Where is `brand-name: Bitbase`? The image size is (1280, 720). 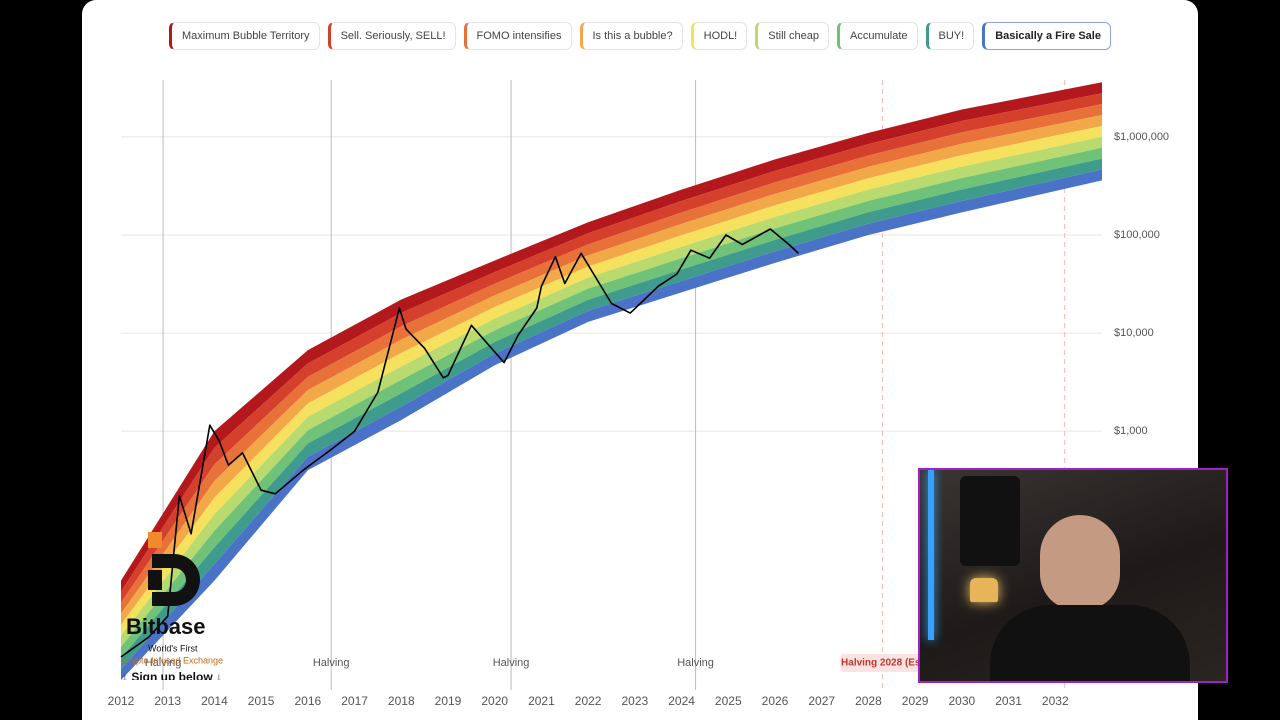 brand-name: Bitbase is located at coordinates (165, 626).